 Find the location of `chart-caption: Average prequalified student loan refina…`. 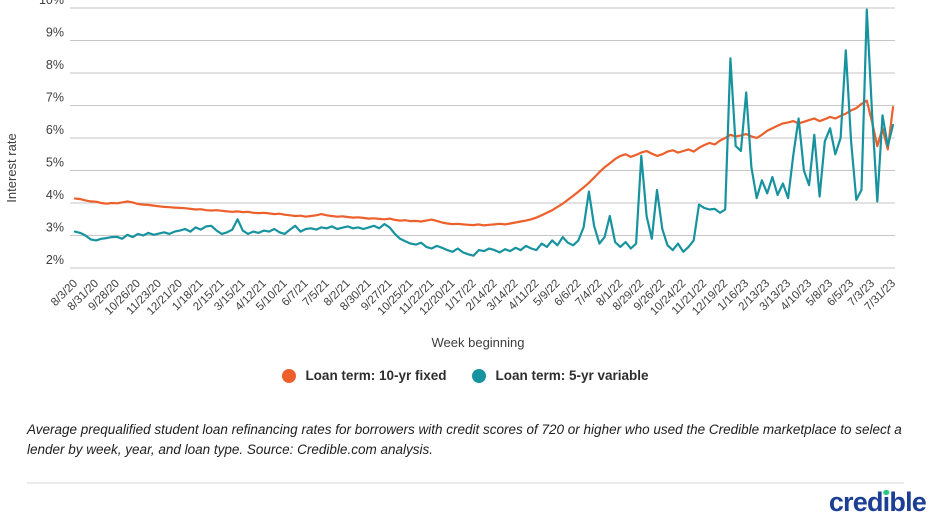

chart-caption: Average prequalified student loan refina… is located at coordinates (464, 439).